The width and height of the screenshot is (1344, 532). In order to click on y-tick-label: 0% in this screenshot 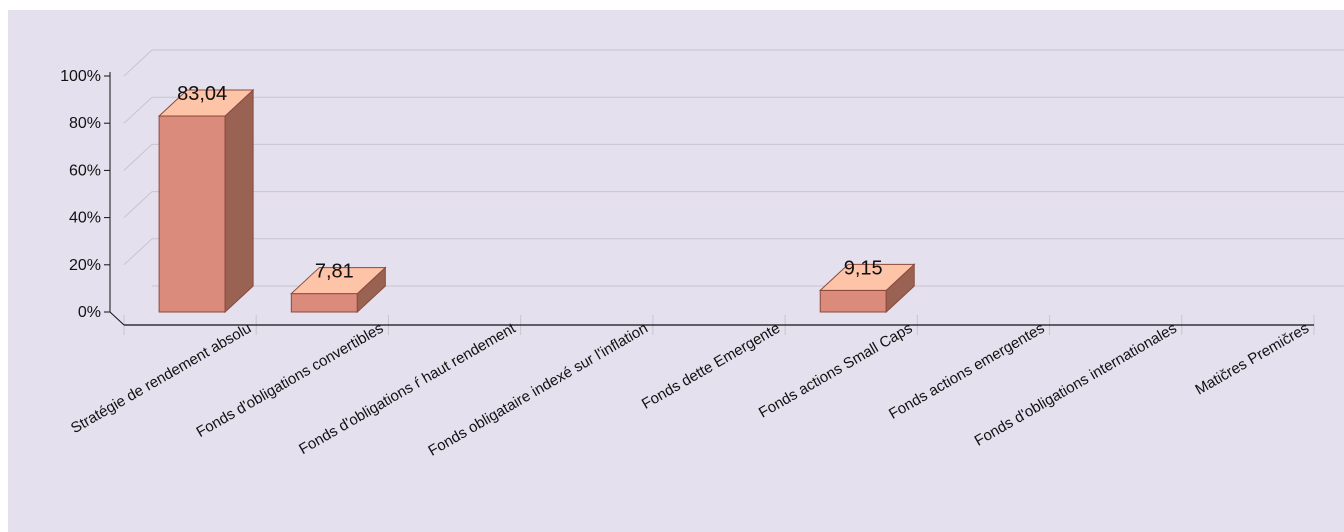, I will do `click(89, 312)`.